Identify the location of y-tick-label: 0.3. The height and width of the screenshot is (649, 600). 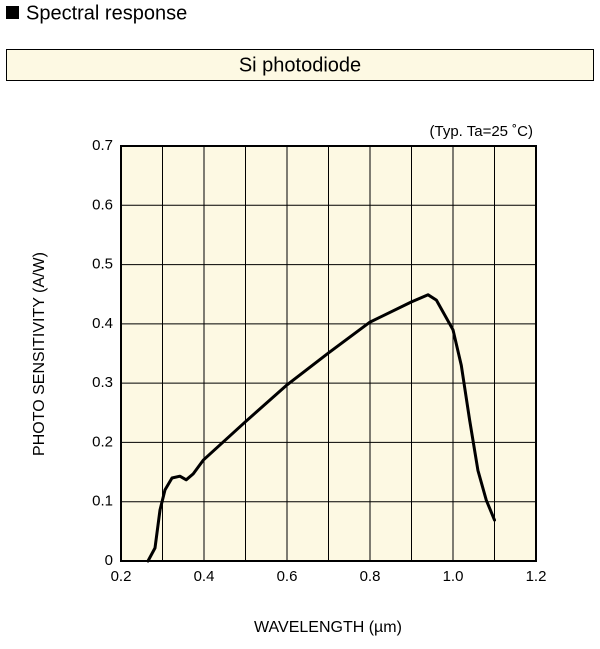
(102, 382).